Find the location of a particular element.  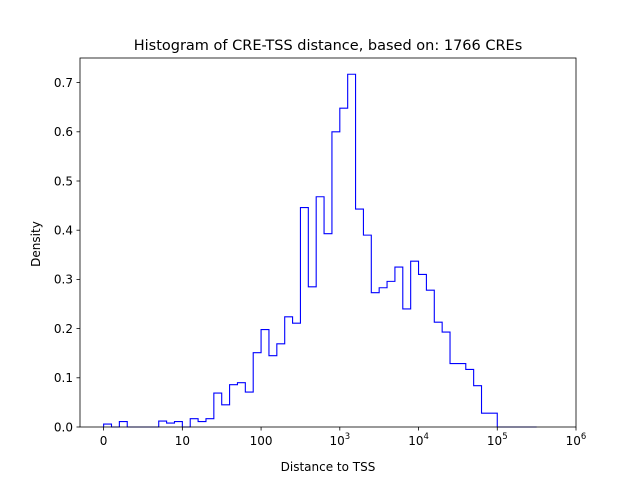

y-tick-label: 0.2 is located at coordinates (63, 329).